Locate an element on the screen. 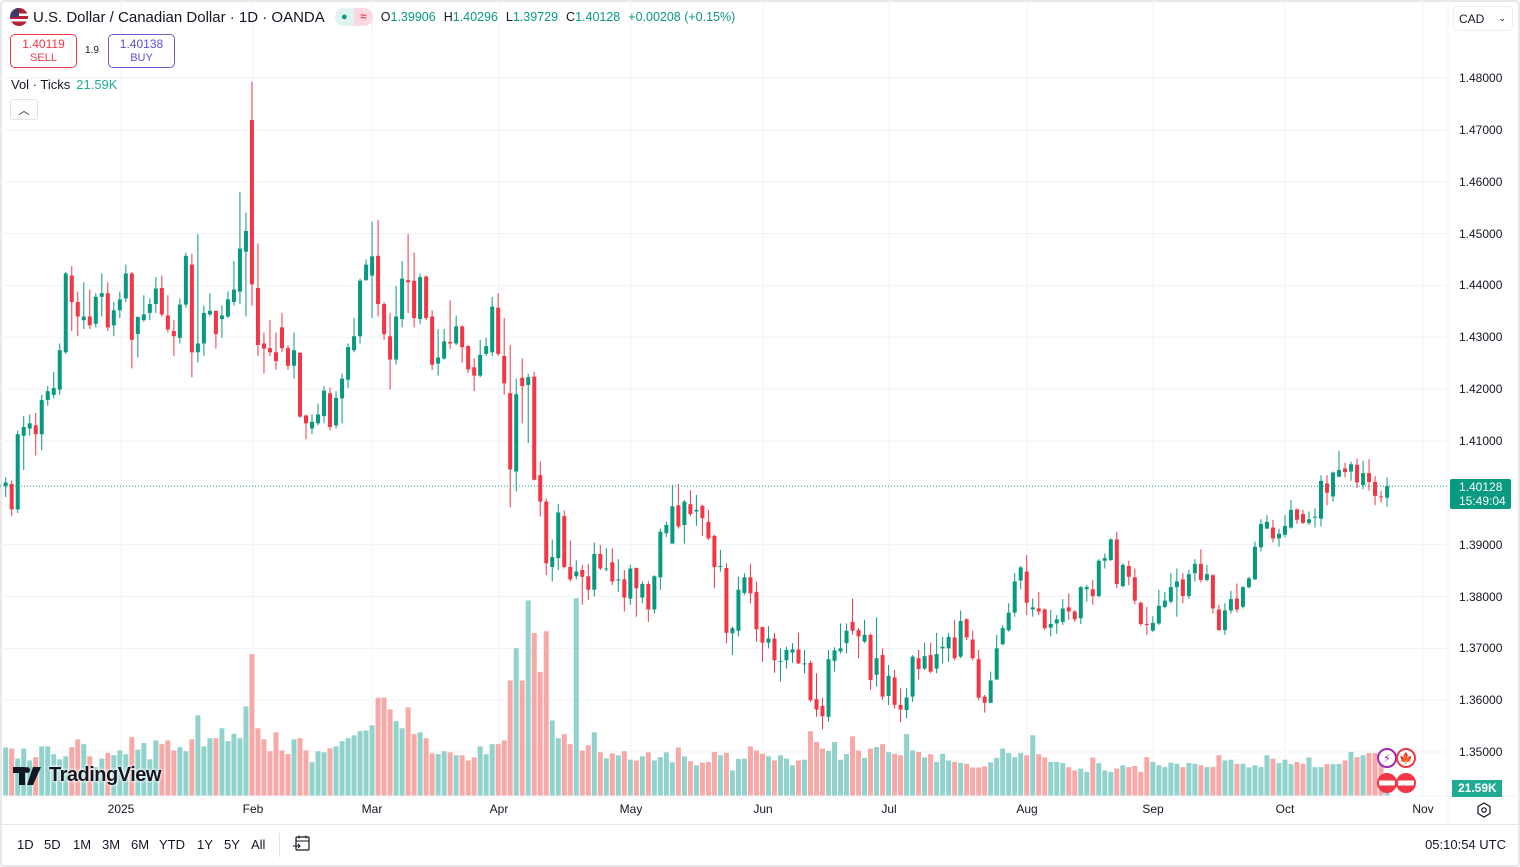 The image size is (1520, 867). go-to-date-icon is located at coordinates (302, 844).